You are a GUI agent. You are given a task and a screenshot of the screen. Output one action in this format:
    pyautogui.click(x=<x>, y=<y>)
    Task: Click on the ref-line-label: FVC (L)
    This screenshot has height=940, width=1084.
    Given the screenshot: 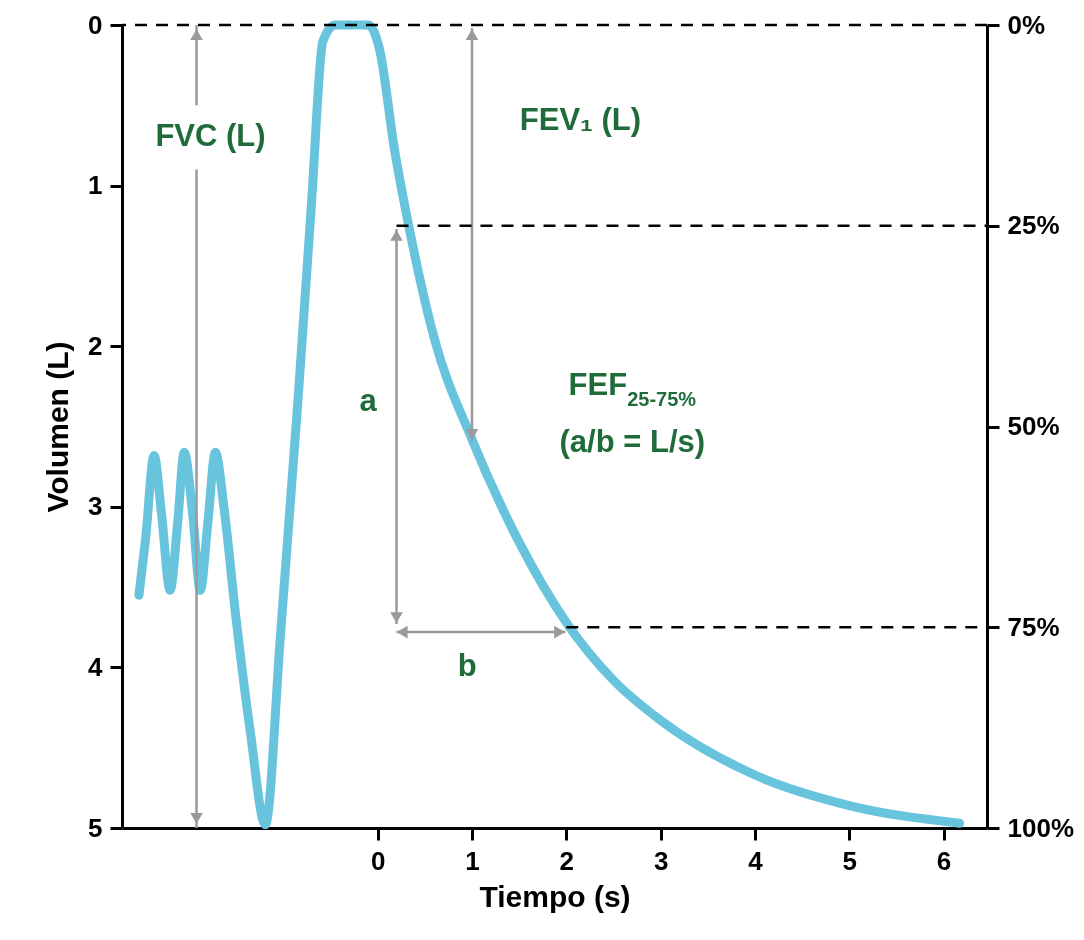 What is the action you would take?
    pyautogui.click(x=210, y=136)
    